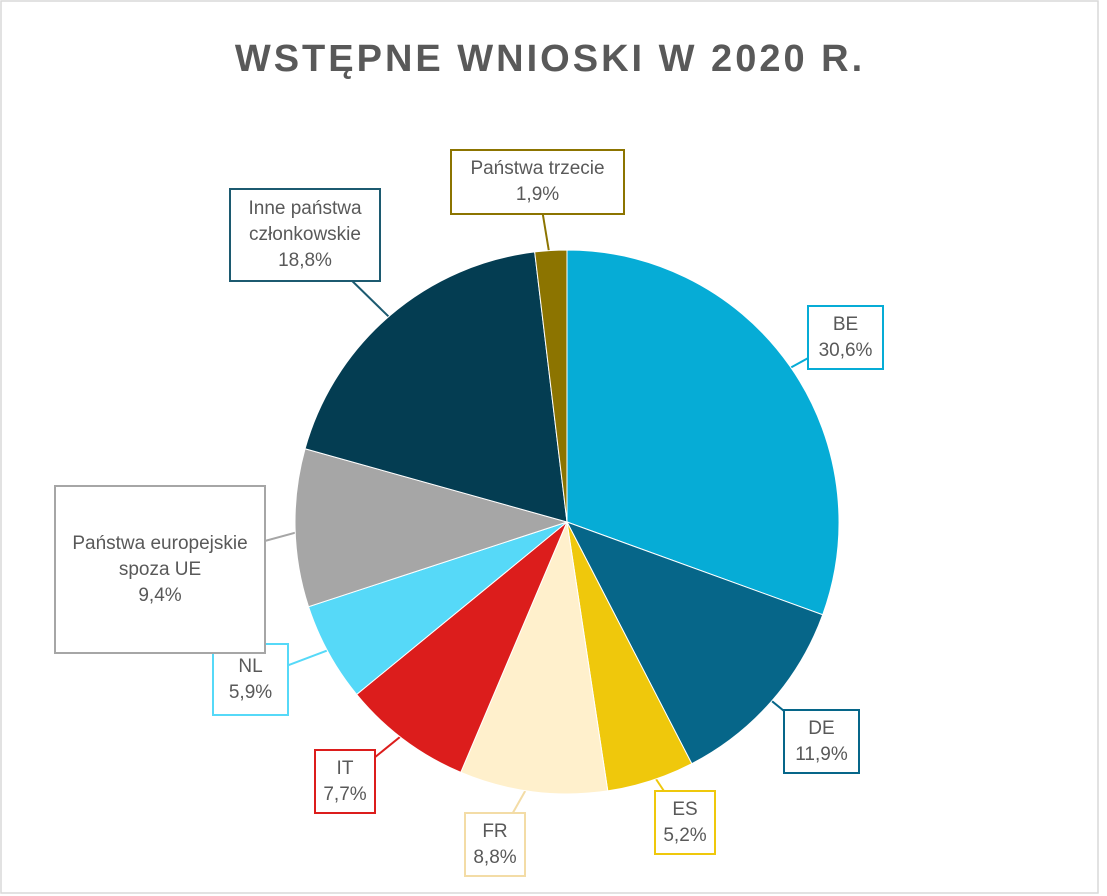 The image size is (1107, 896). What do you see at coordinates (821, 728) in the screenshot?
I see `category-label: DE` at bounding box center [821, 728].